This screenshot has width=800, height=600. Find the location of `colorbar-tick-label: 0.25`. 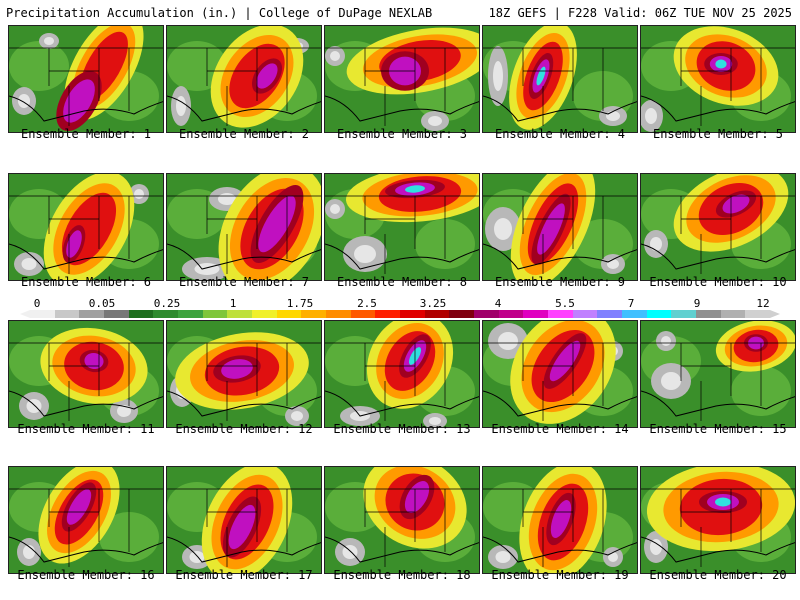

colorbar-tick-label: 0.25 is located at coordinates (167, 303).